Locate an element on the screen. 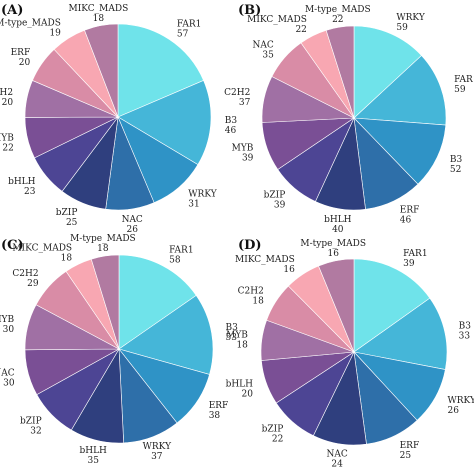 The image size is (474, 470). slice-value-myb: 39 is located at coordinates (248, 159).